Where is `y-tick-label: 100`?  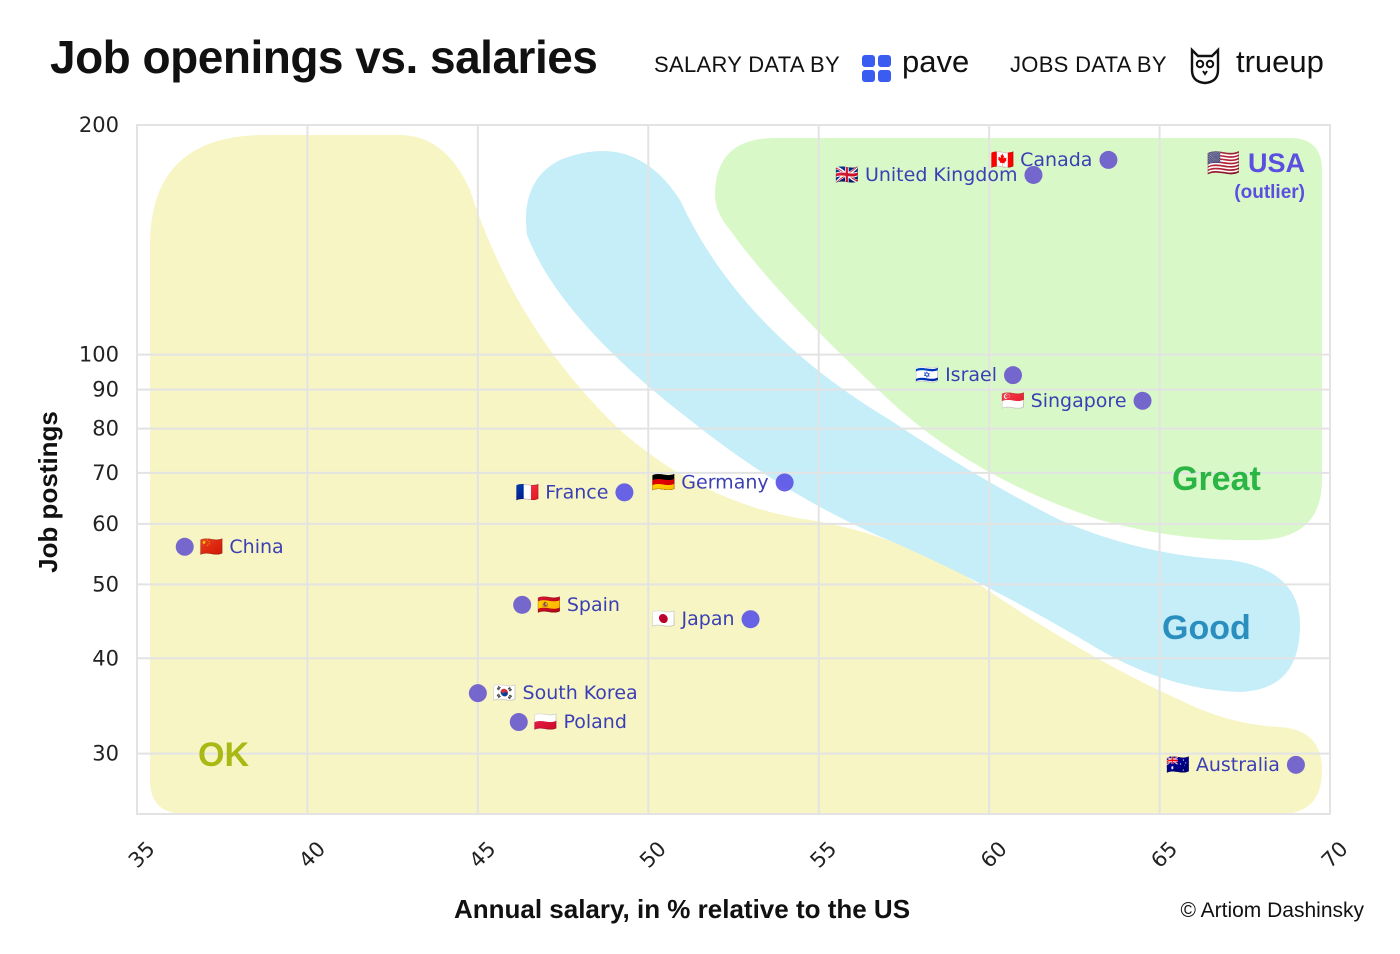
y-tick-label: 100 is located at coordinates (99, 355).